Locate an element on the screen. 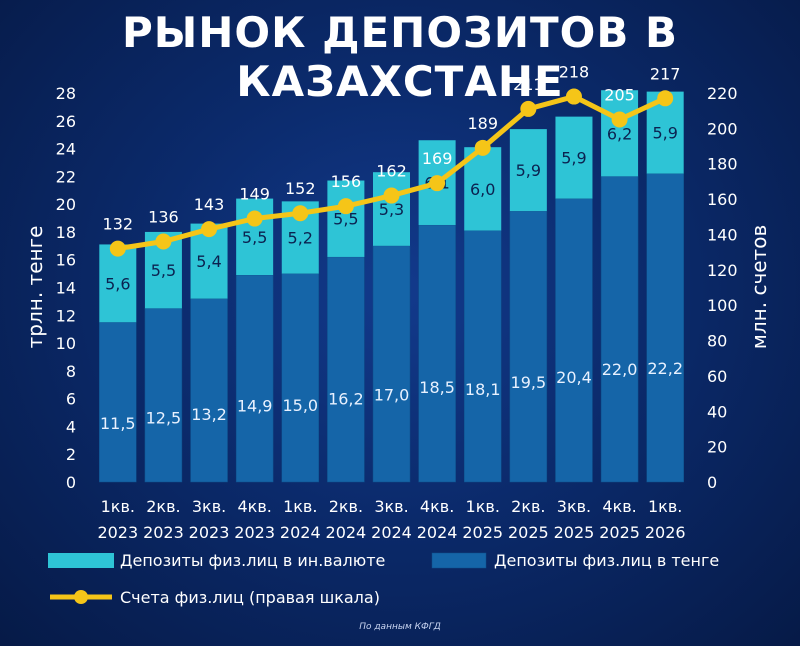 The width and height of the screenshot is (800, 646). y2-tick-label: 200 is located at coordinates (722, 128).